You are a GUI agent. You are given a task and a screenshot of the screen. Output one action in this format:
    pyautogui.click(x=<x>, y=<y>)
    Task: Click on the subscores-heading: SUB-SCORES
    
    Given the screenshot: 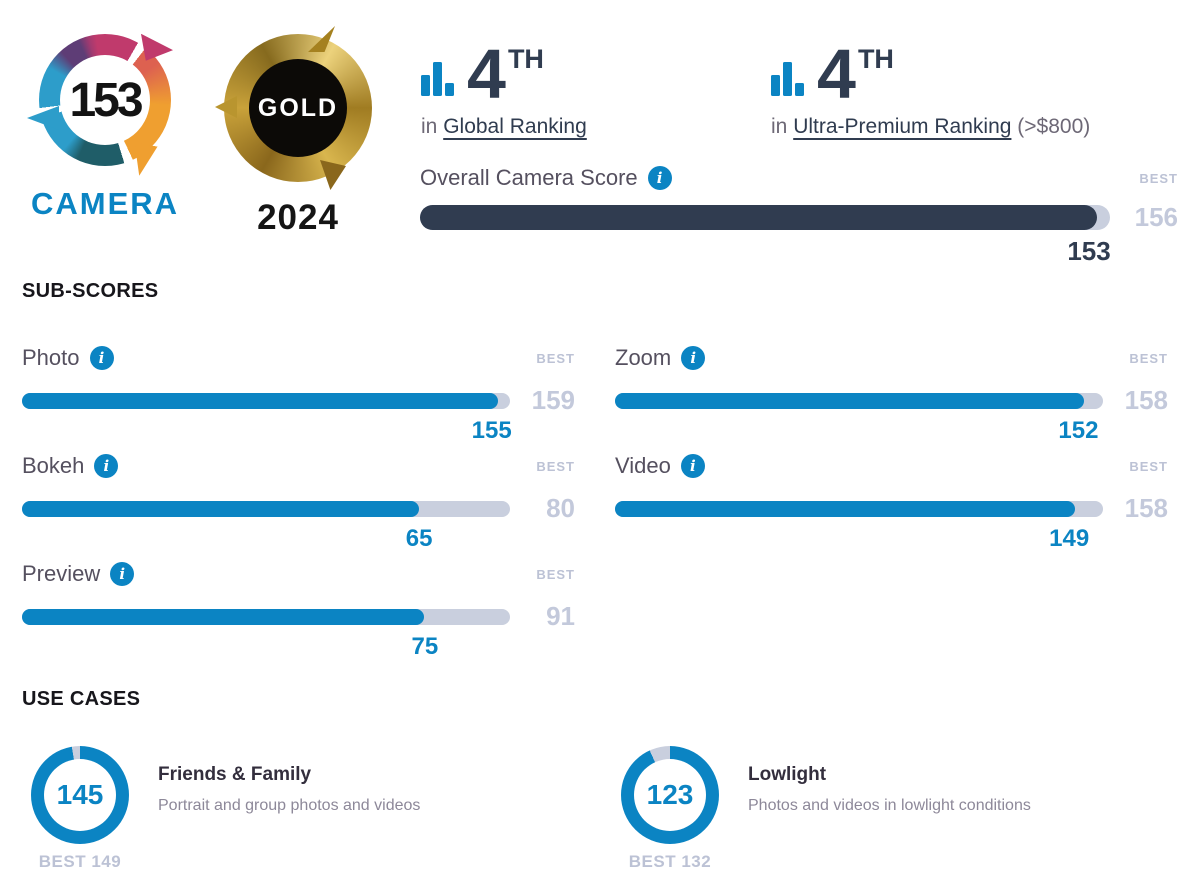 What is the action you would take?
    pyautogui.click(x=90, y=291)
    